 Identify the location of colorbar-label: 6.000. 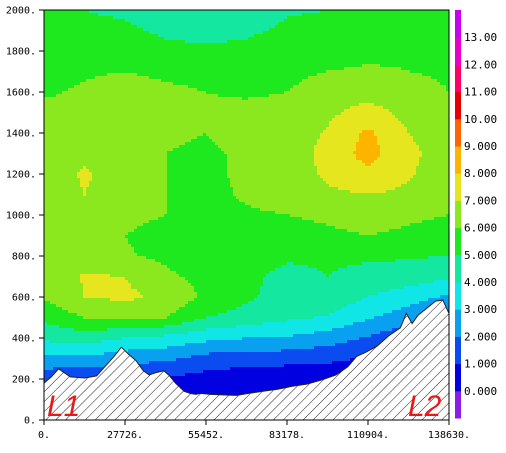
(480, 228).